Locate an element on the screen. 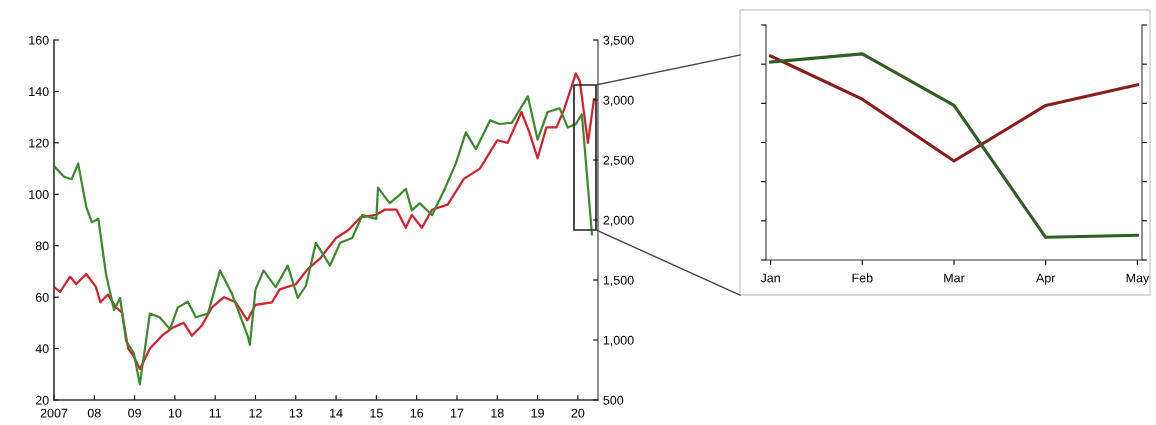  x-tick-label: 12 is located at coordinates (255, 413).